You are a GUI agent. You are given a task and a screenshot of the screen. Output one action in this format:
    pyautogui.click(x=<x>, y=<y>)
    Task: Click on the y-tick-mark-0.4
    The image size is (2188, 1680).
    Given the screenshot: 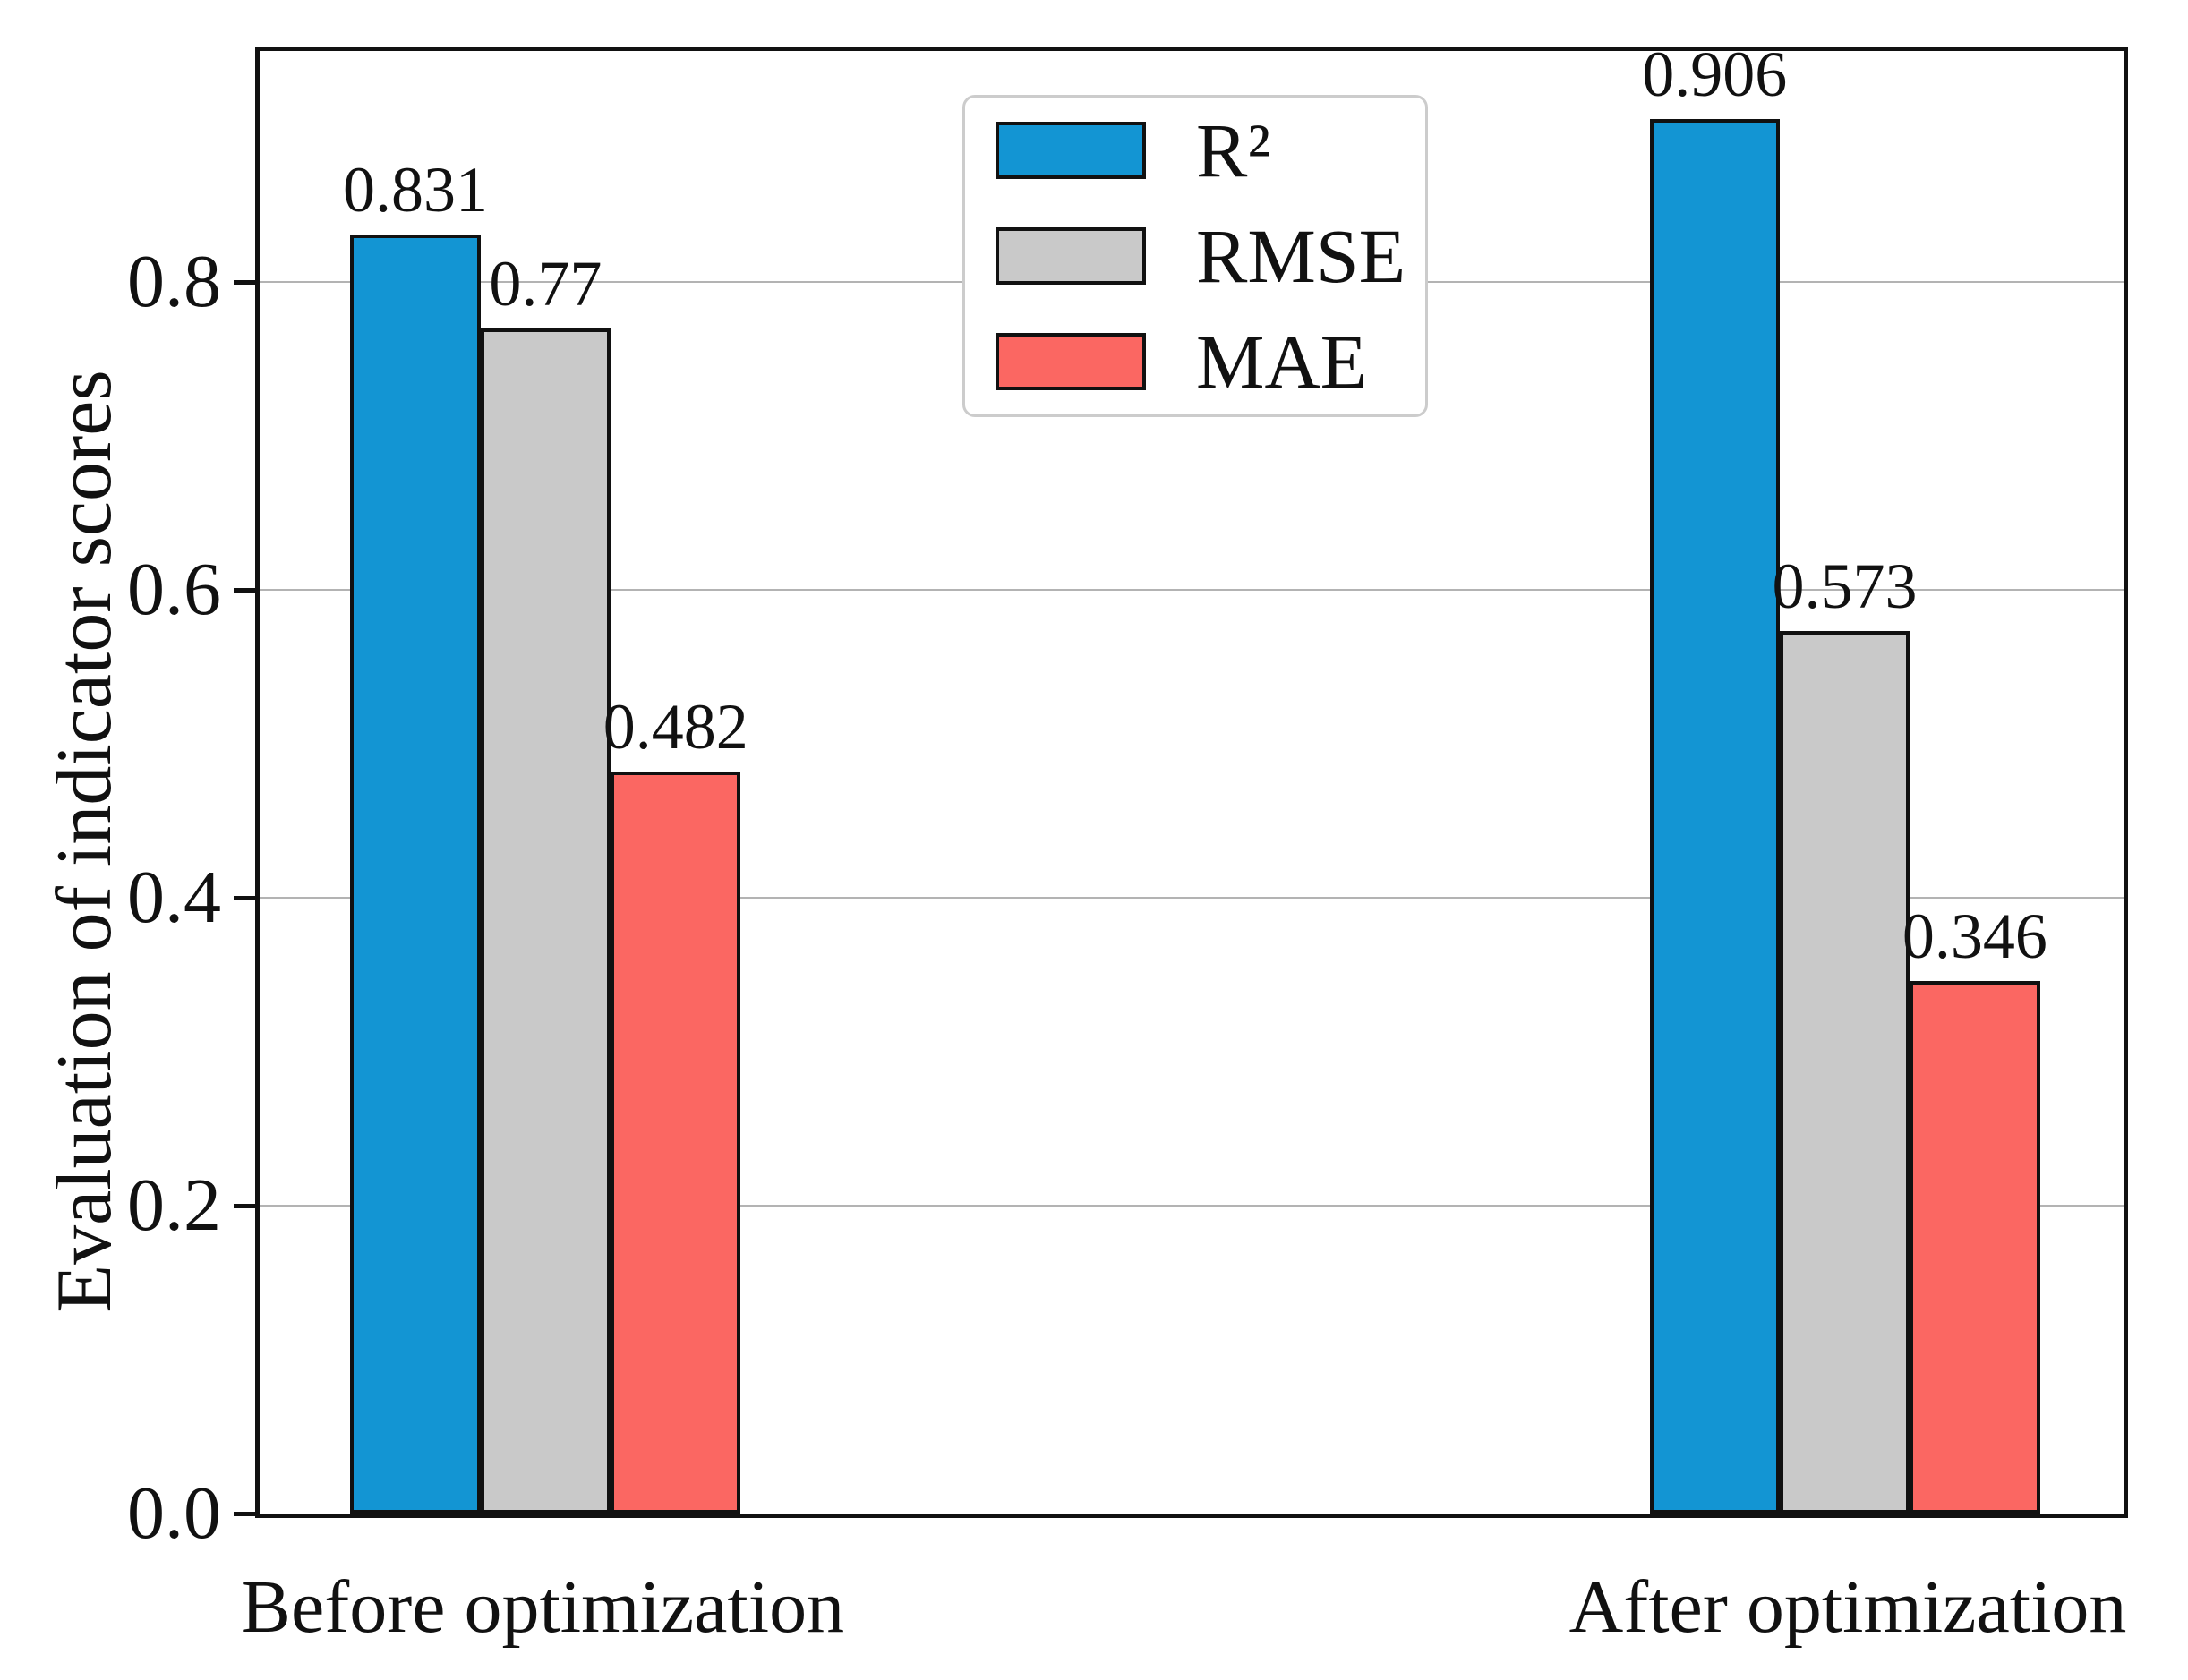 What is the action you would take?
    pyautogui.click(x=244, y=897)
    